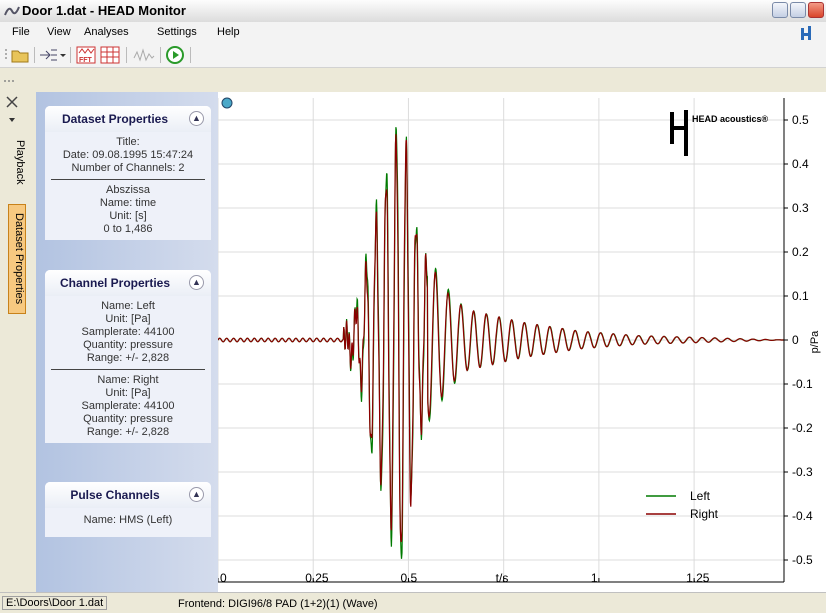 This screenshot has width=826, height=613. Describe the element at coordinates (413, 11) in the screenshot. I see `title-bar: Door 1.dat - HEAD Monitor` at that location.